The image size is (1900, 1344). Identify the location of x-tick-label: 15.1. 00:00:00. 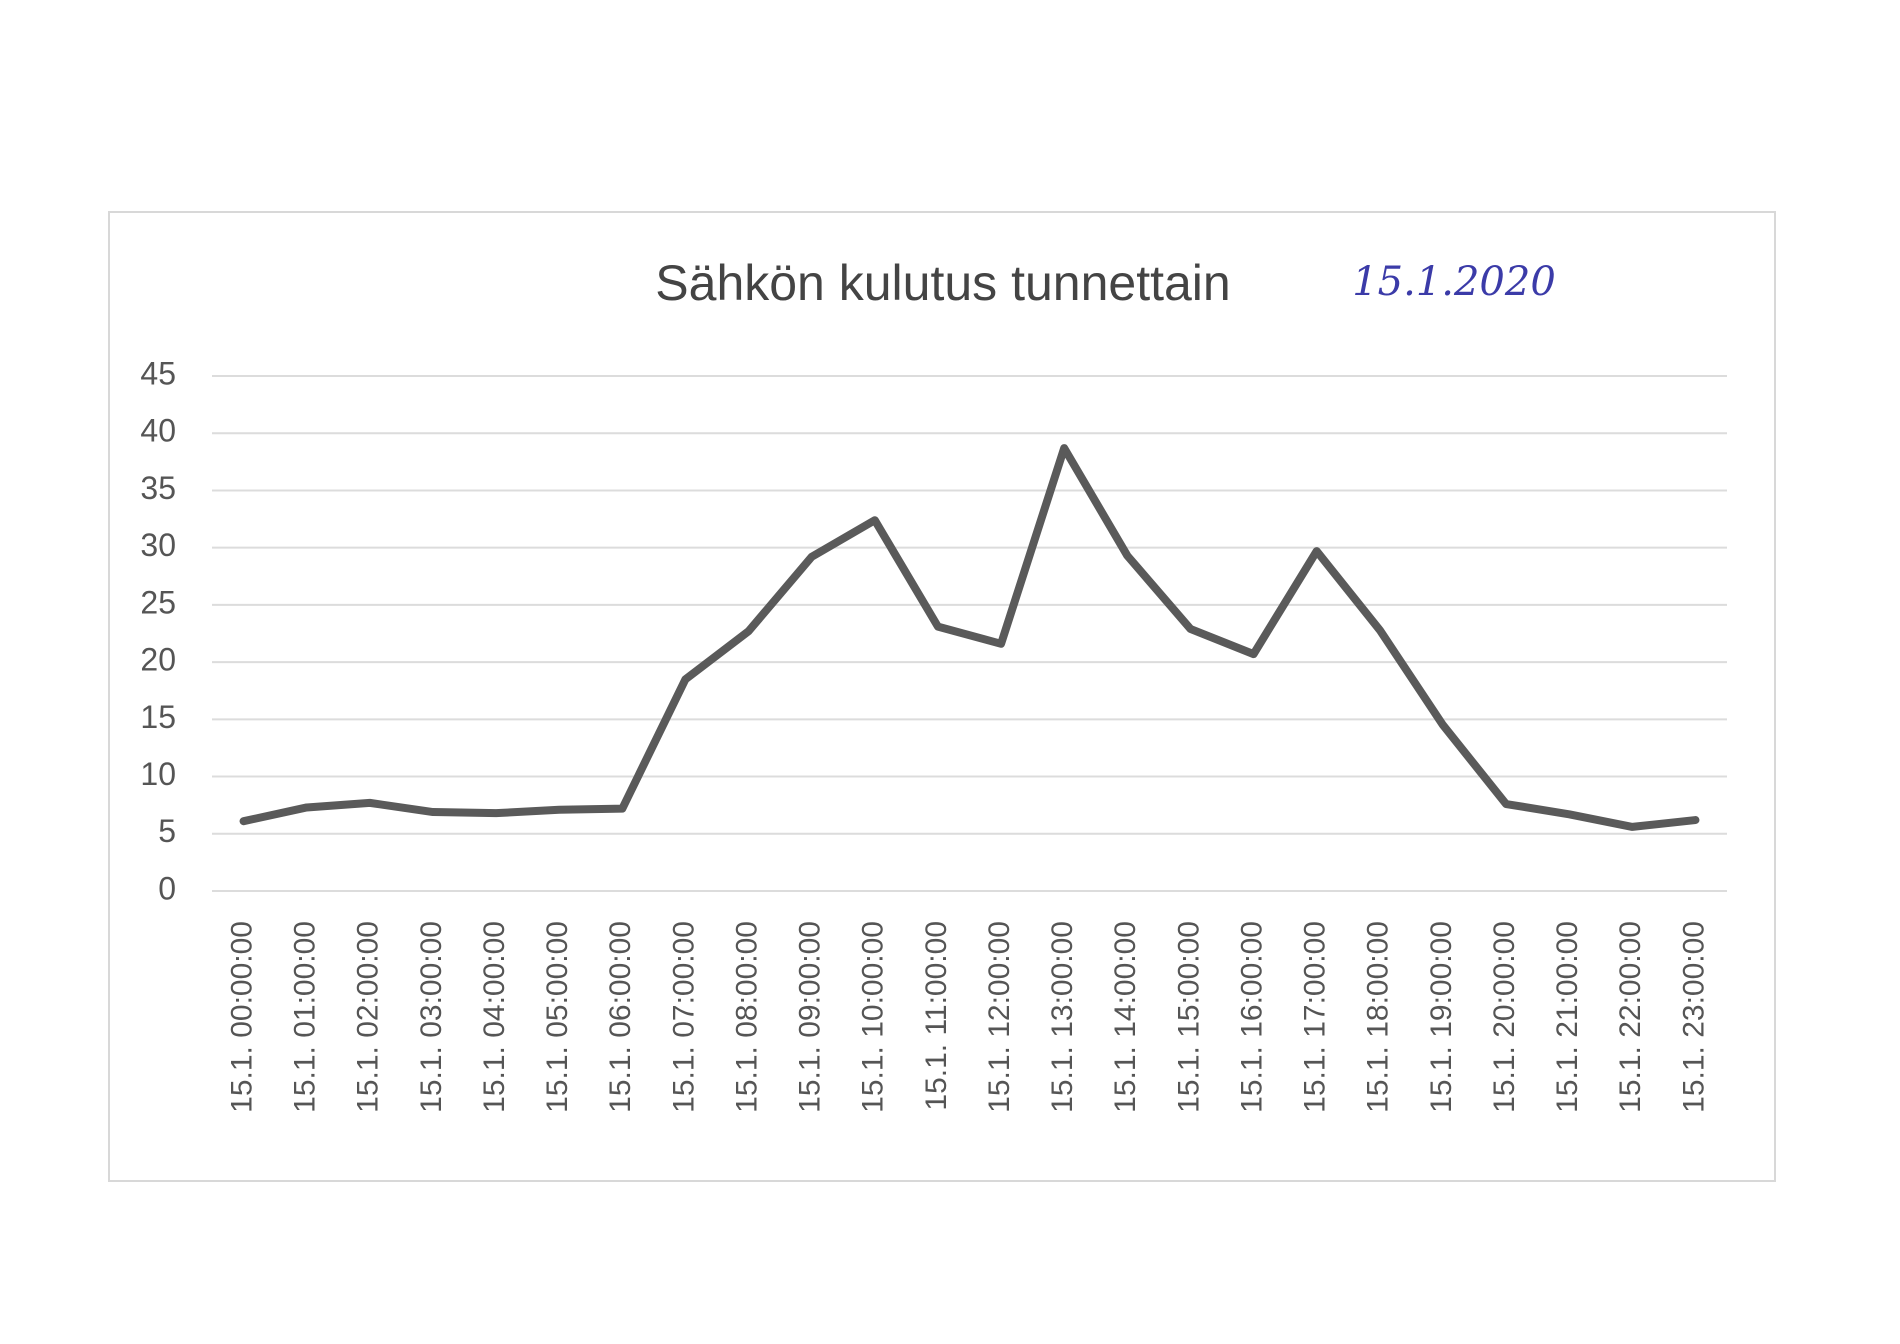
(241, 1017).